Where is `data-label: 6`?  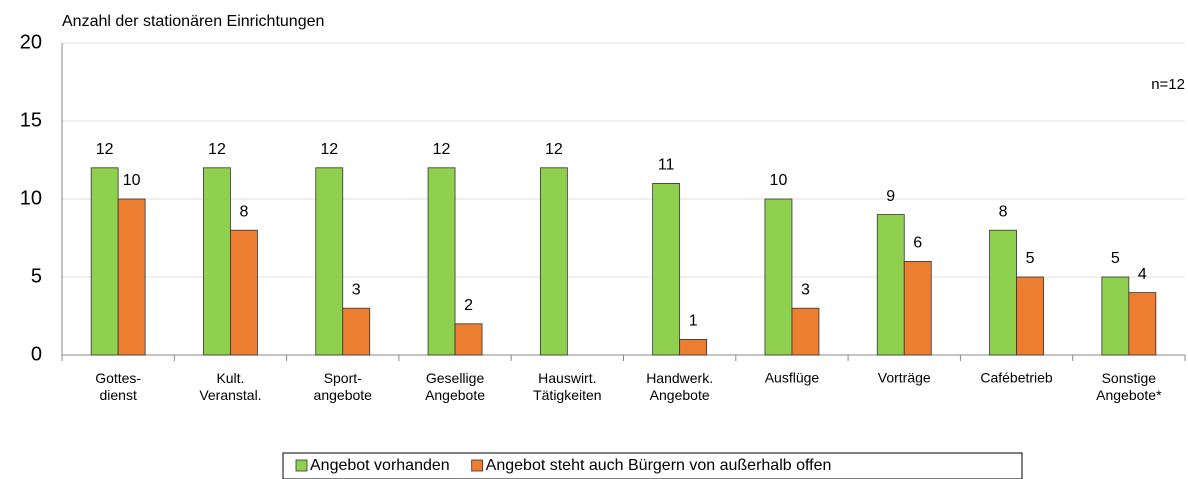 data-label: 6 is located at coordinates (917, 243).